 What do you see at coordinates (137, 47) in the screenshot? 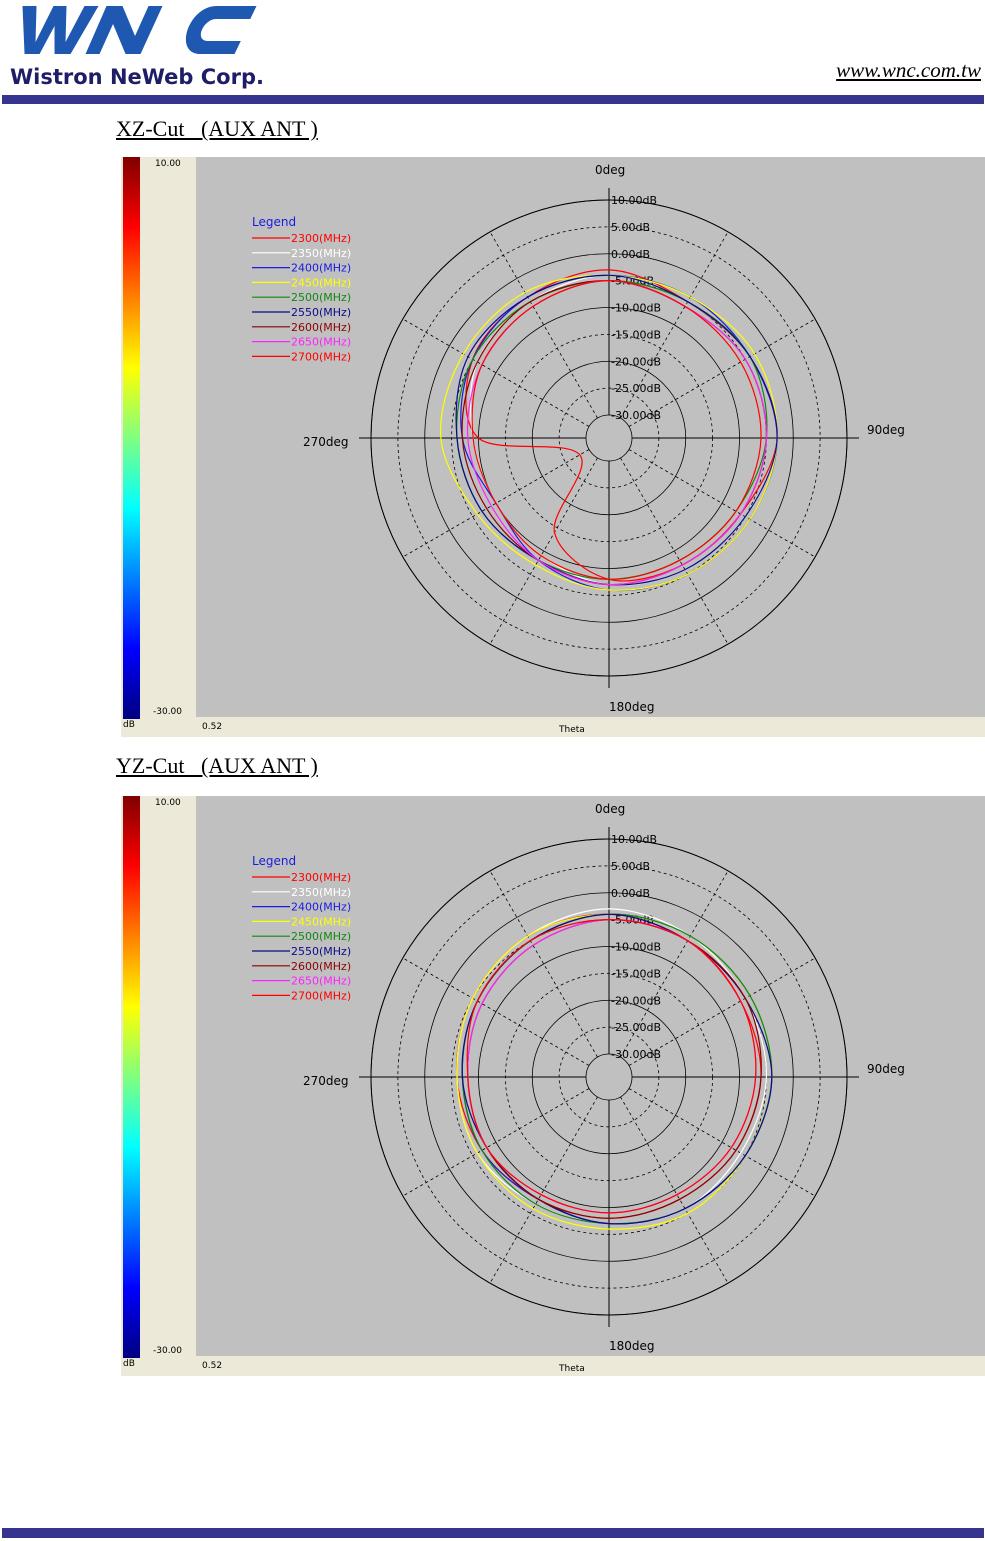
I see `wnc-logo: Wistron NeWeb Corp.` at bounding box center [137, 47].